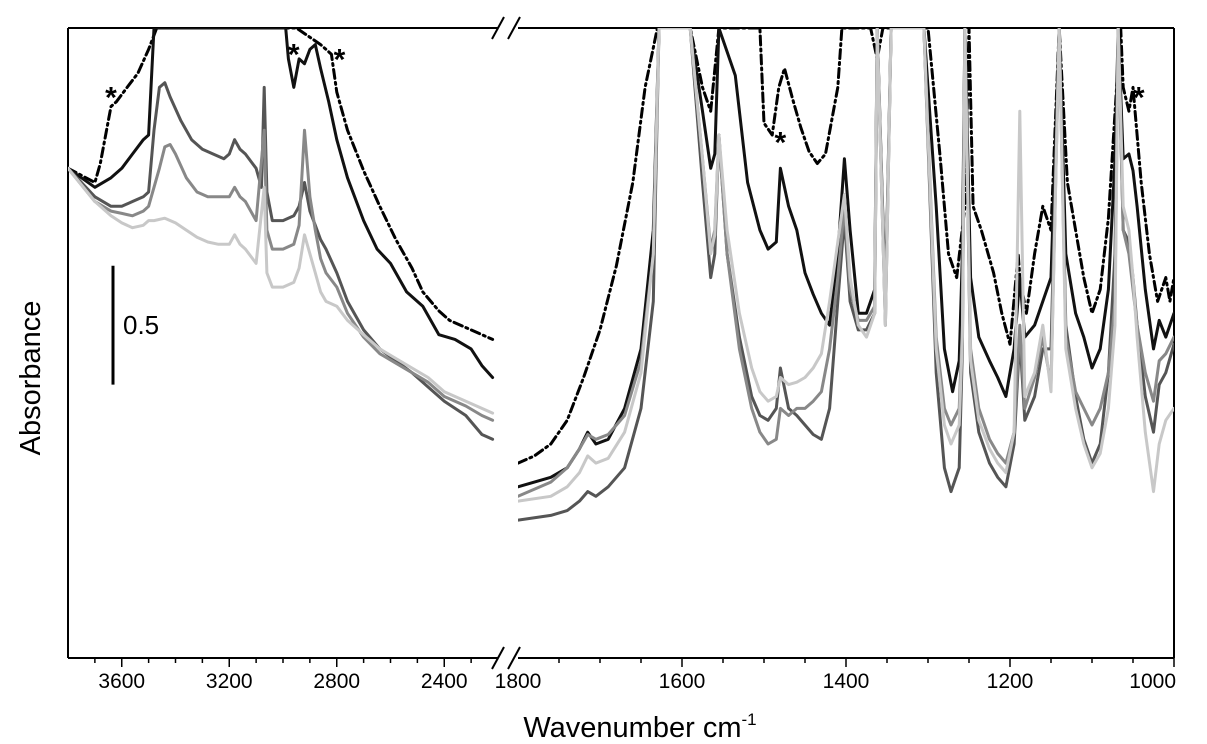 This screenshot has height=744, width=1207. I want to click on x-axis-label-text: Wavenumber, so click(609, 728).